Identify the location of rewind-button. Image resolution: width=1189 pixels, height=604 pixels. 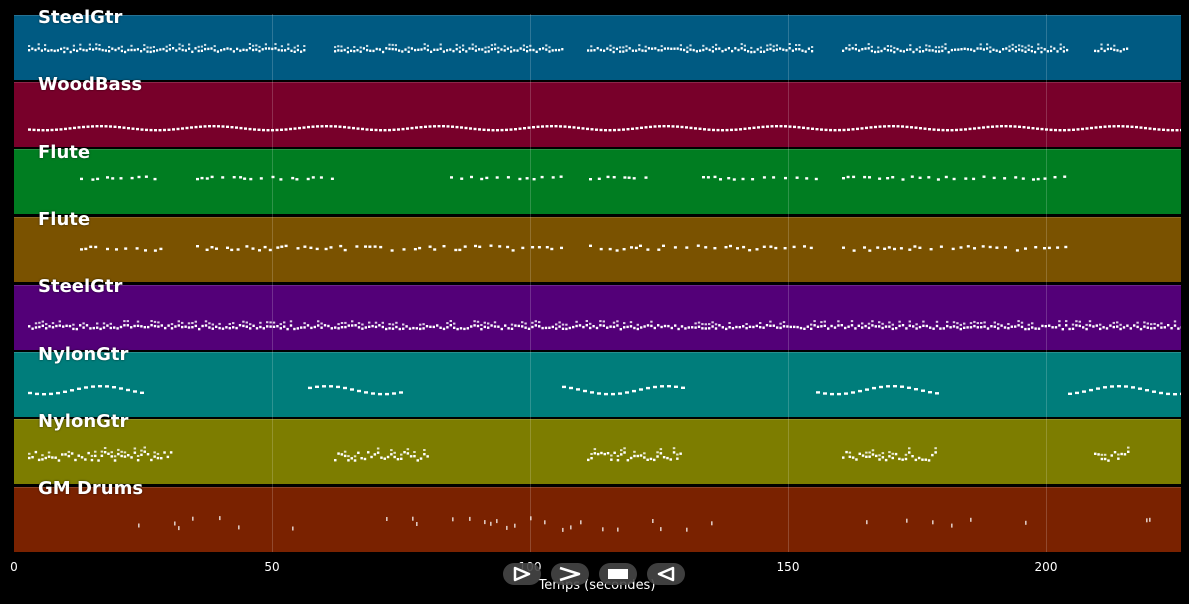
(666, 574).